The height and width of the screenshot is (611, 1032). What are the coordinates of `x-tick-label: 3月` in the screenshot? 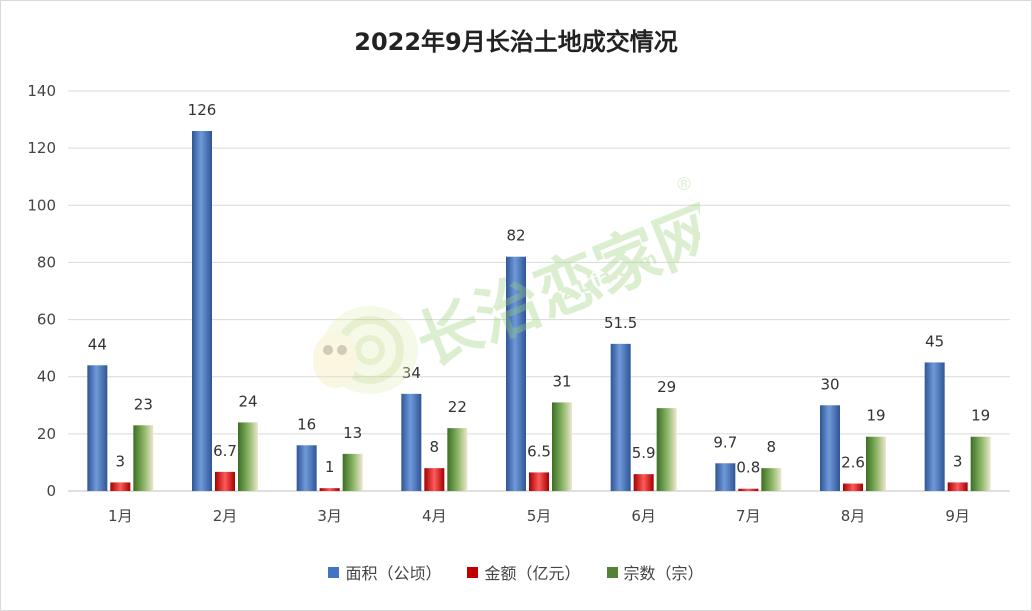 It's located at (329, 516).